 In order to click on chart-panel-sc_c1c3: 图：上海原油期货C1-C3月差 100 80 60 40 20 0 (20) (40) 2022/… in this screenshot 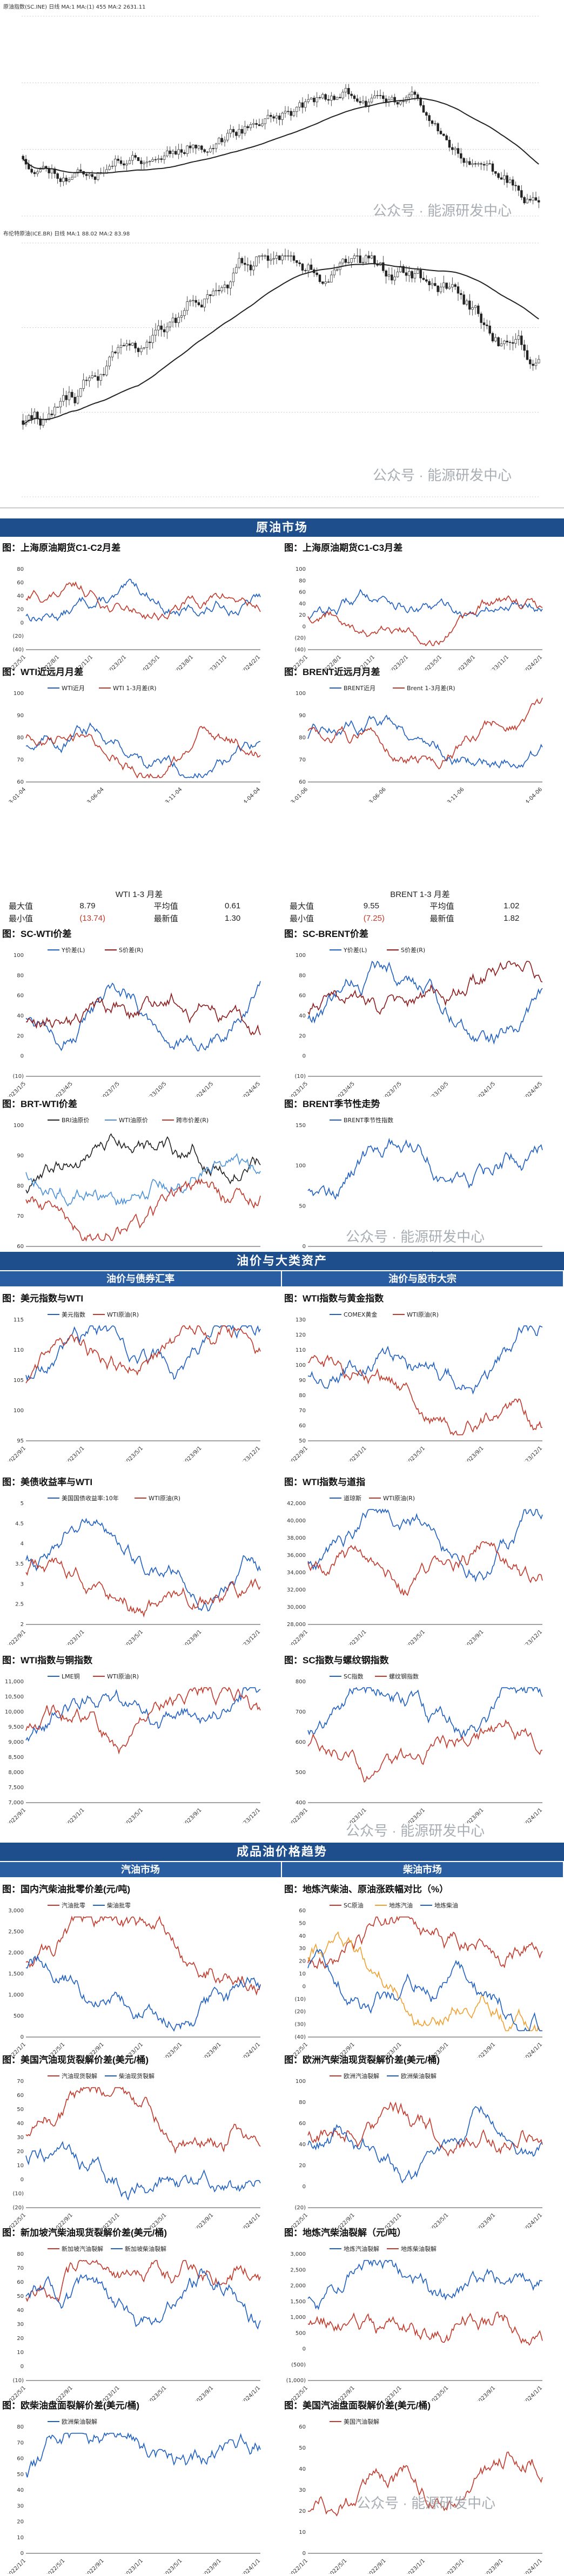, I will do `click(420, 606)`.